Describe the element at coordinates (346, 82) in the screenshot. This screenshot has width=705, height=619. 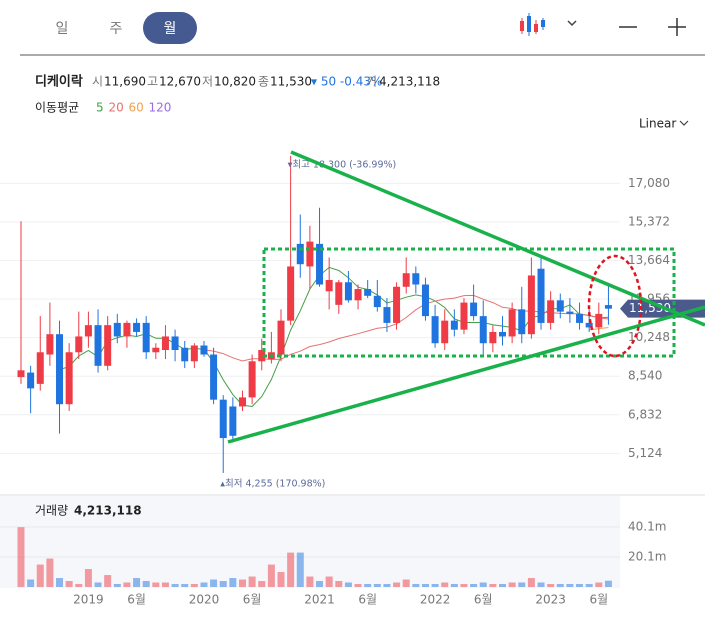
I see `price-change: ▾ 50 -0.43%` at that location.